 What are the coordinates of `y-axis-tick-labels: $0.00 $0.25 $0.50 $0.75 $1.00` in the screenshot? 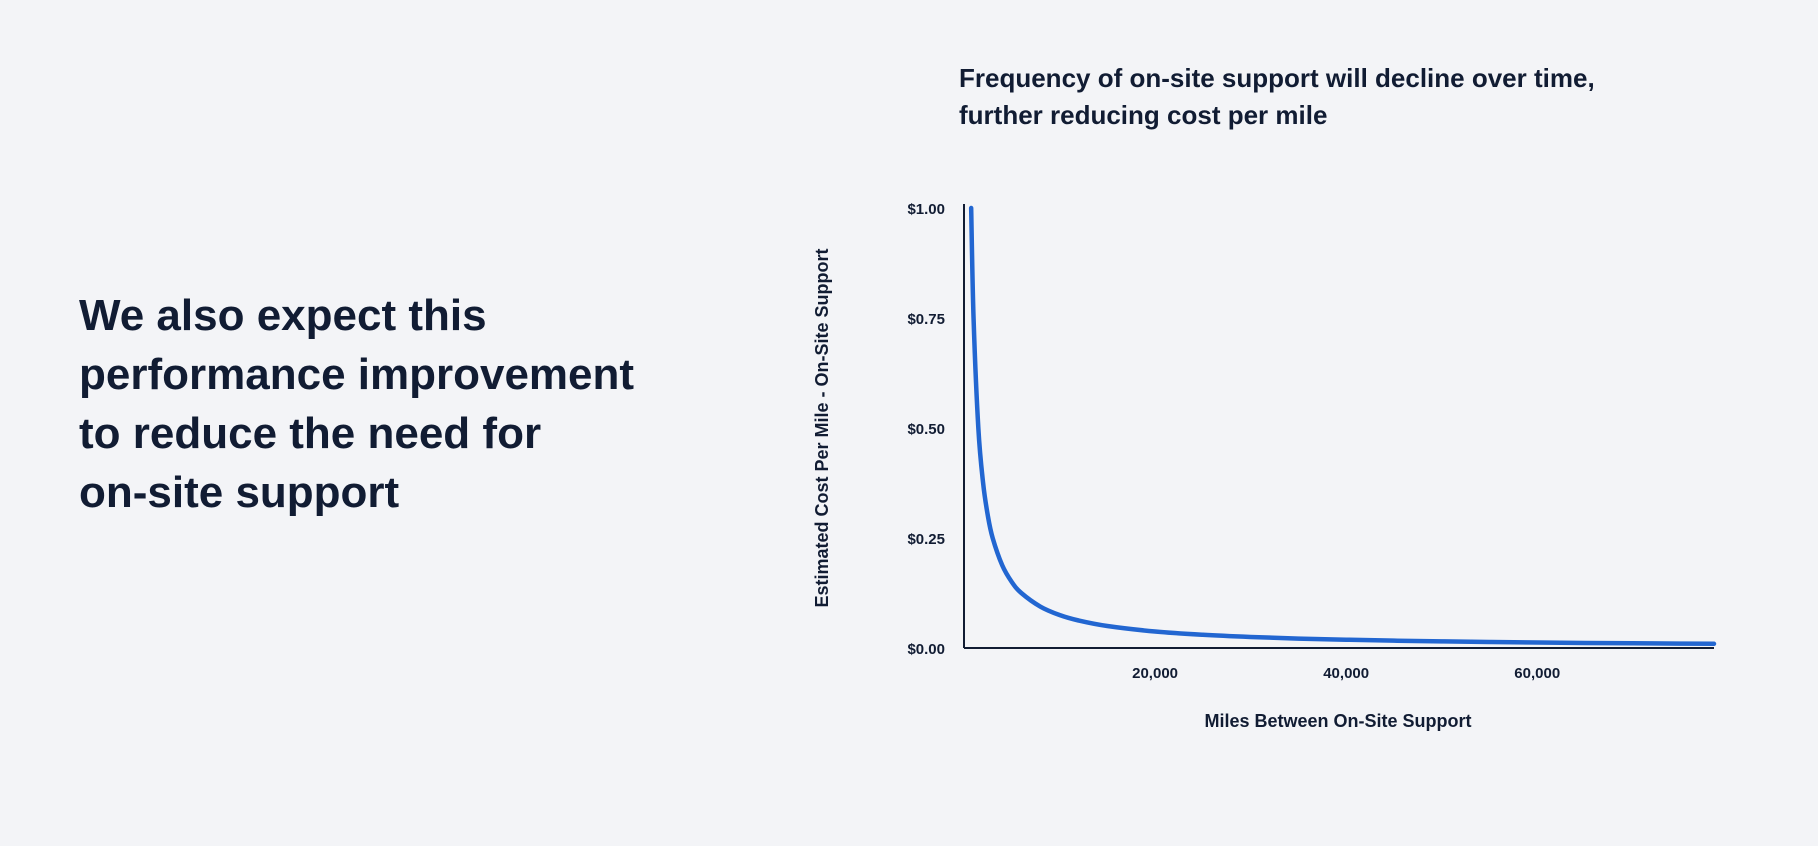 It's located at (926, 429).